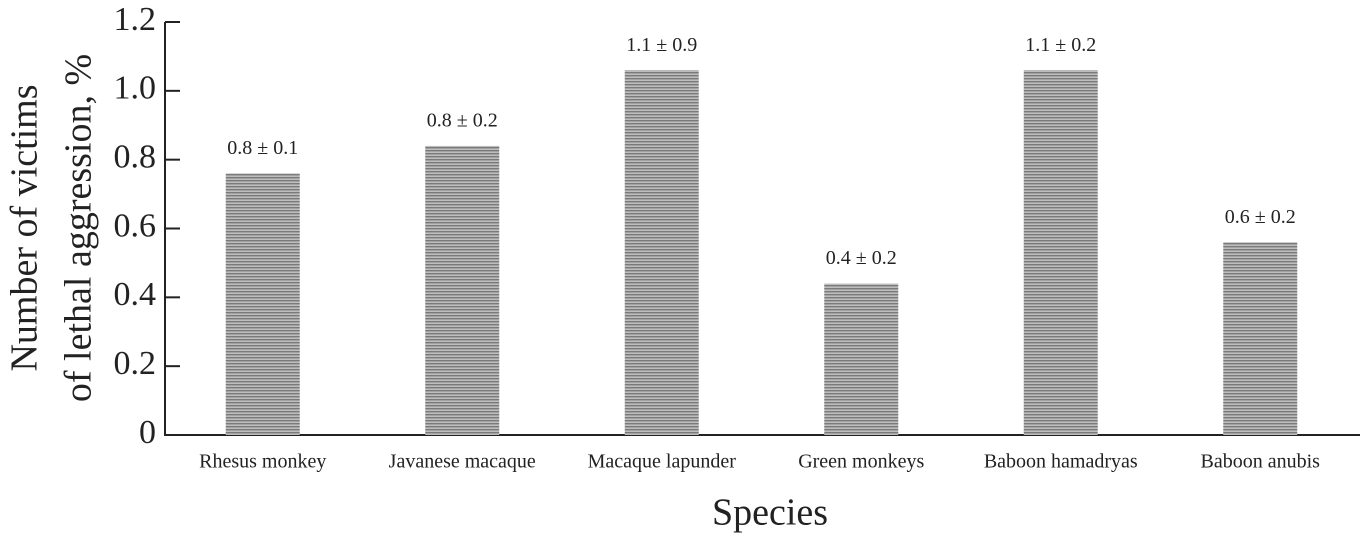 The width and height of the screenshot is (1360, 542). Describe the element at coordinates (135, 294) in the screenshot. I see `y-tick-label: 0.4` at that location.